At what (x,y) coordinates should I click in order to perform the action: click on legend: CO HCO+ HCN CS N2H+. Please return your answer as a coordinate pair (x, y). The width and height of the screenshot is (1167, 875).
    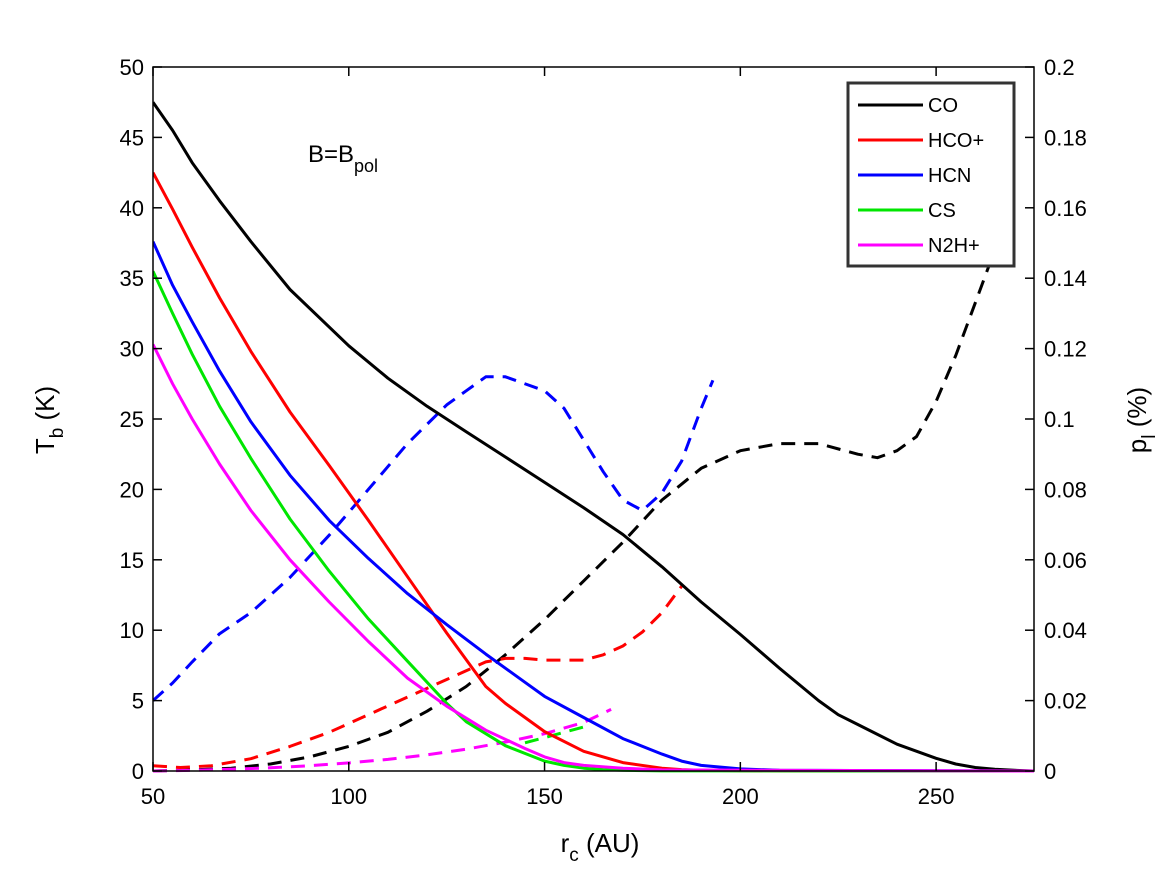
    Looking at the image, I should click on (931, 174).